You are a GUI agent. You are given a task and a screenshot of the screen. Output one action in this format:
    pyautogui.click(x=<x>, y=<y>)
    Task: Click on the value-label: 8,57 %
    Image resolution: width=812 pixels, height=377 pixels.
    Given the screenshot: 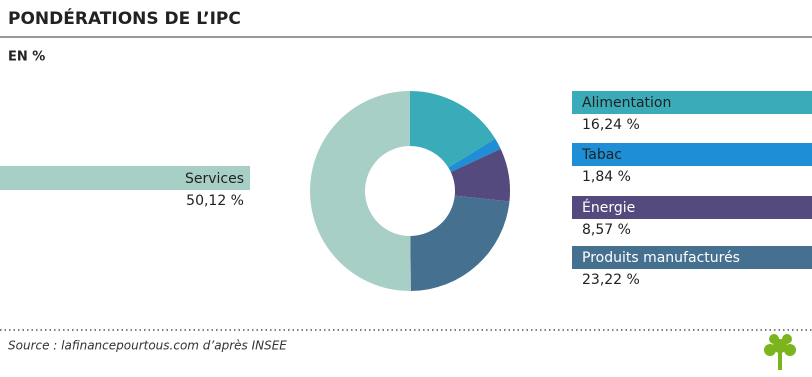 What is the action you would take?
    pyautogui.click(x=606, y=230)
    